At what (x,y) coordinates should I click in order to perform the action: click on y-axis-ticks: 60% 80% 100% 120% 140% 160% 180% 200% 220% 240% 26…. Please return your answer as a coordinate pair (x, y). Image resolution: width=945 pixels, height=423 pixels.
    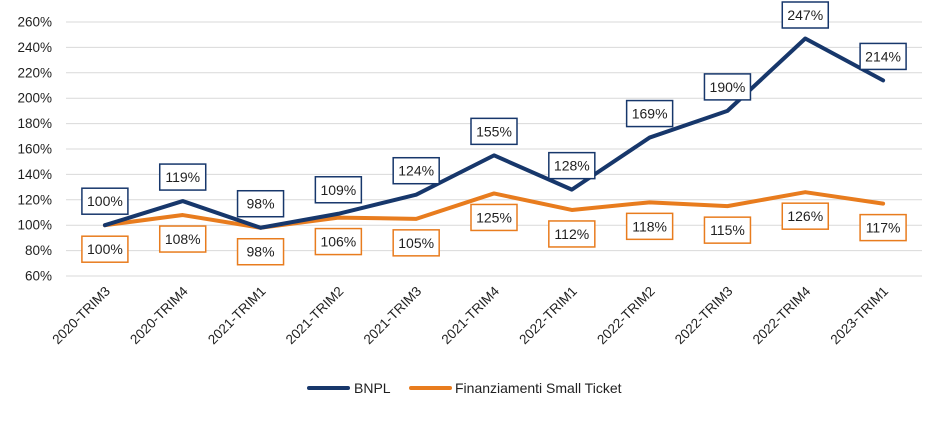
    Looking at the image, I should click on (34, 149).